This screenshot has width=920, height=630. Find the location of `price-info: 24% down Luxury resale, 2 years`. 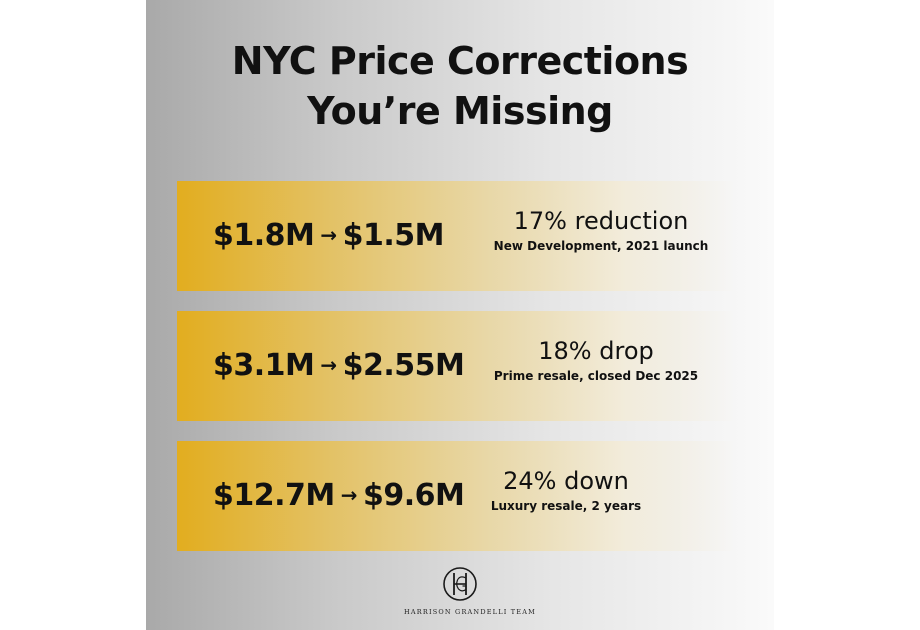

price-info: 24% down Luxury resale, 2 years is located at coordinates (566, 490).